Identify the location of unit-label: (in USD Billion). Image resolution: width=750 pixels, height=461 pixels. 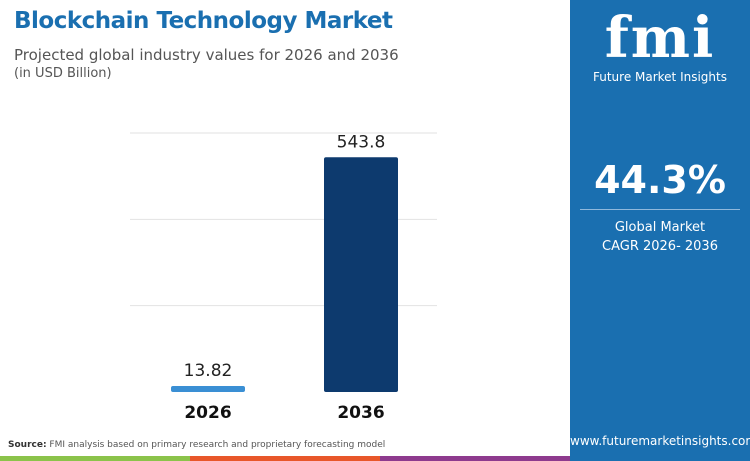
(63, 73).